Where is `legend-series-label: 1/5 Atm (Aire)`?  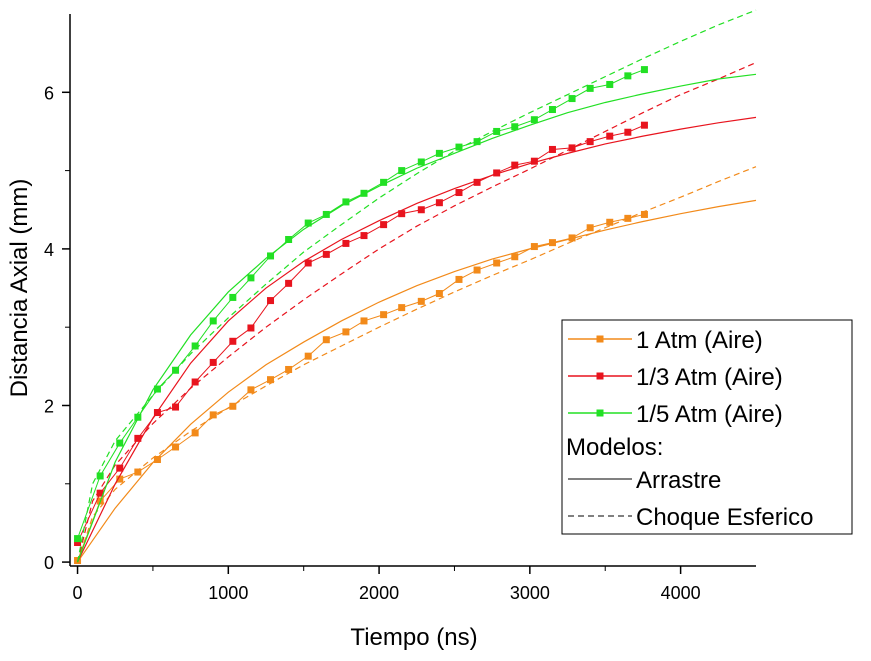
legend-series-label: 1/5 Atm (Aire) is located at coordinates (709, 414).